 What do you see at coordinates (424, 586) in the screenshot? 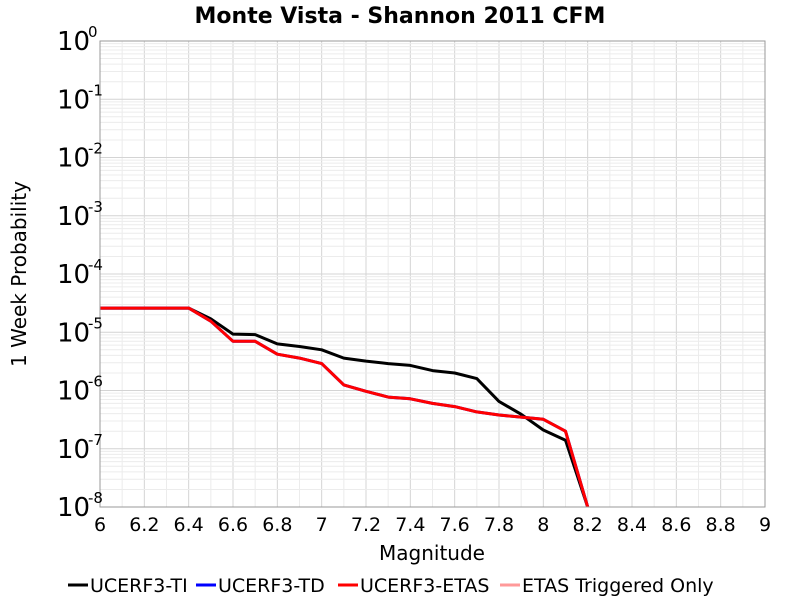
I see `legend-label: UCERF3-ETAS` at bounding box center [424, 586].